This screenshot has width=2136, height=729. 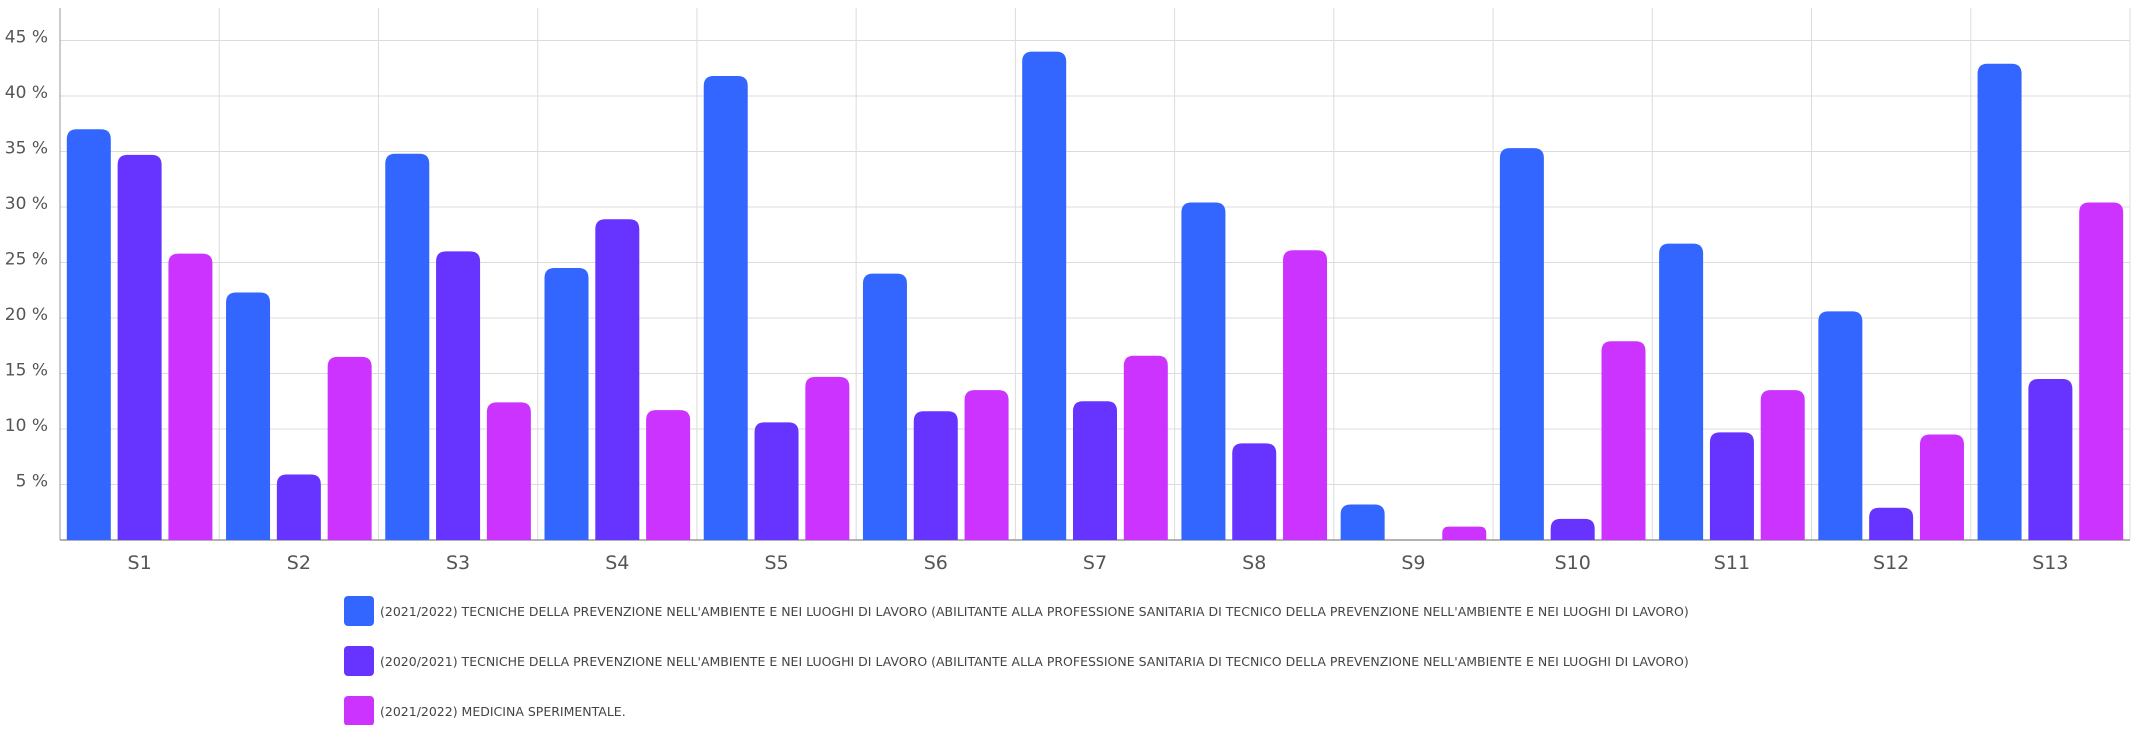 I want to click on y-tick-label: 25 %, so click(x=26, y=260).